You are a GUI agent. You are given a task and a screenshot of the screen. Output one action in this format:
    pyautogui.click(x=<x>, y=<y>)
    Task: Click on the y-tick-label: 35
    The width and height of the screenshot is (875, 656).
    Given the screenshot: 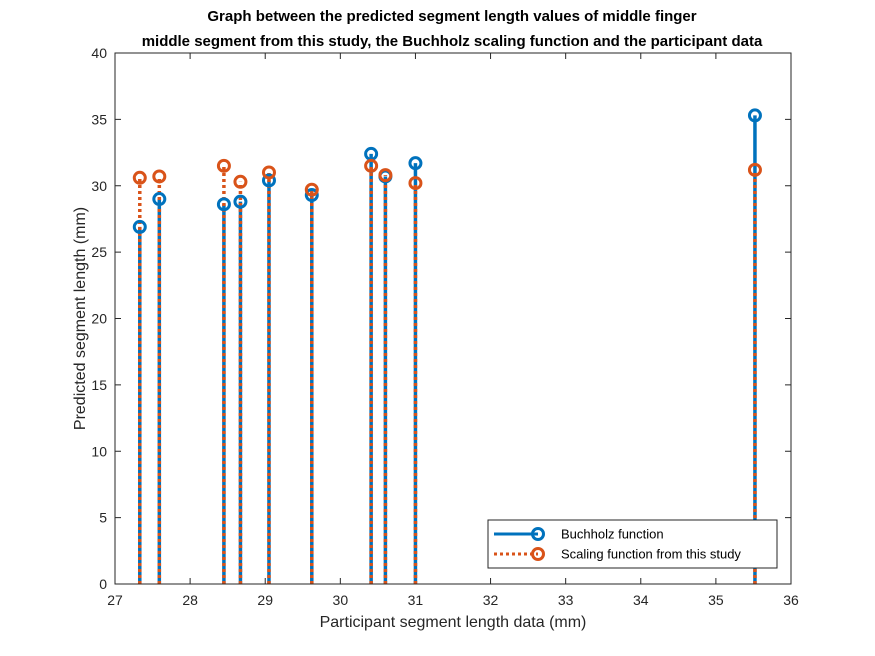 What is the action you would take?
    pyautogui.click(x=99, y=119)
    